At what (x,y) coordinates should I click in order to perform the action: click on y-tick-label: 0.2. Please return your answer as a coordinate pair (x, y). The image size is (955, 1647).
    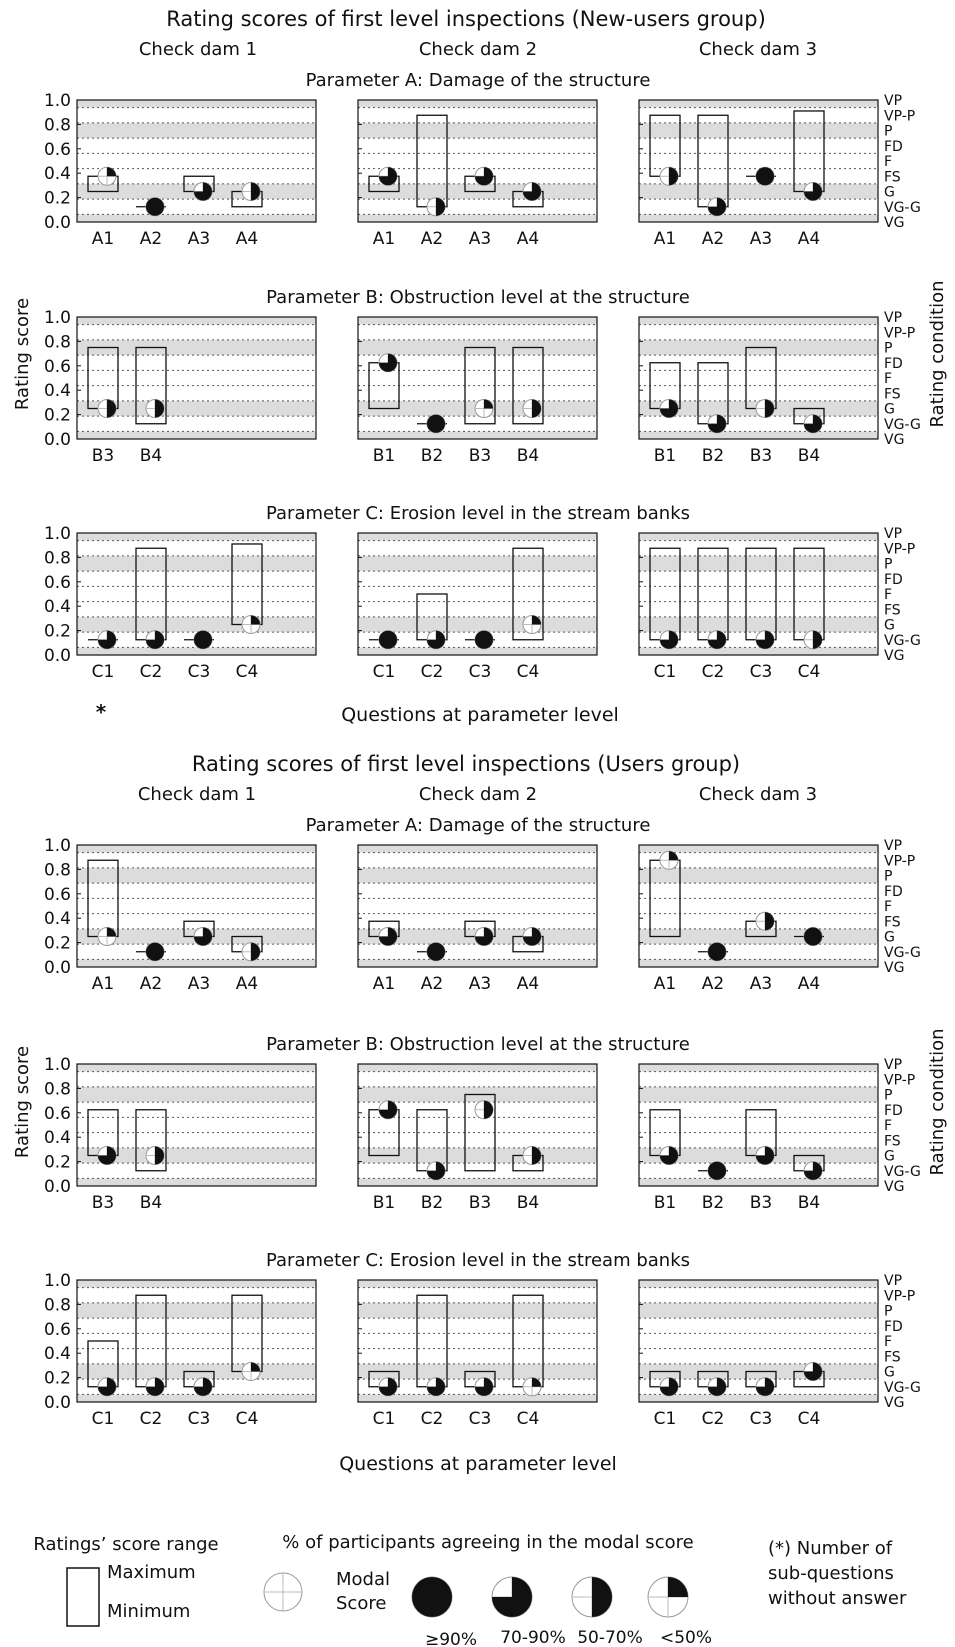
    Looking at the image, I should click on (57, 199).